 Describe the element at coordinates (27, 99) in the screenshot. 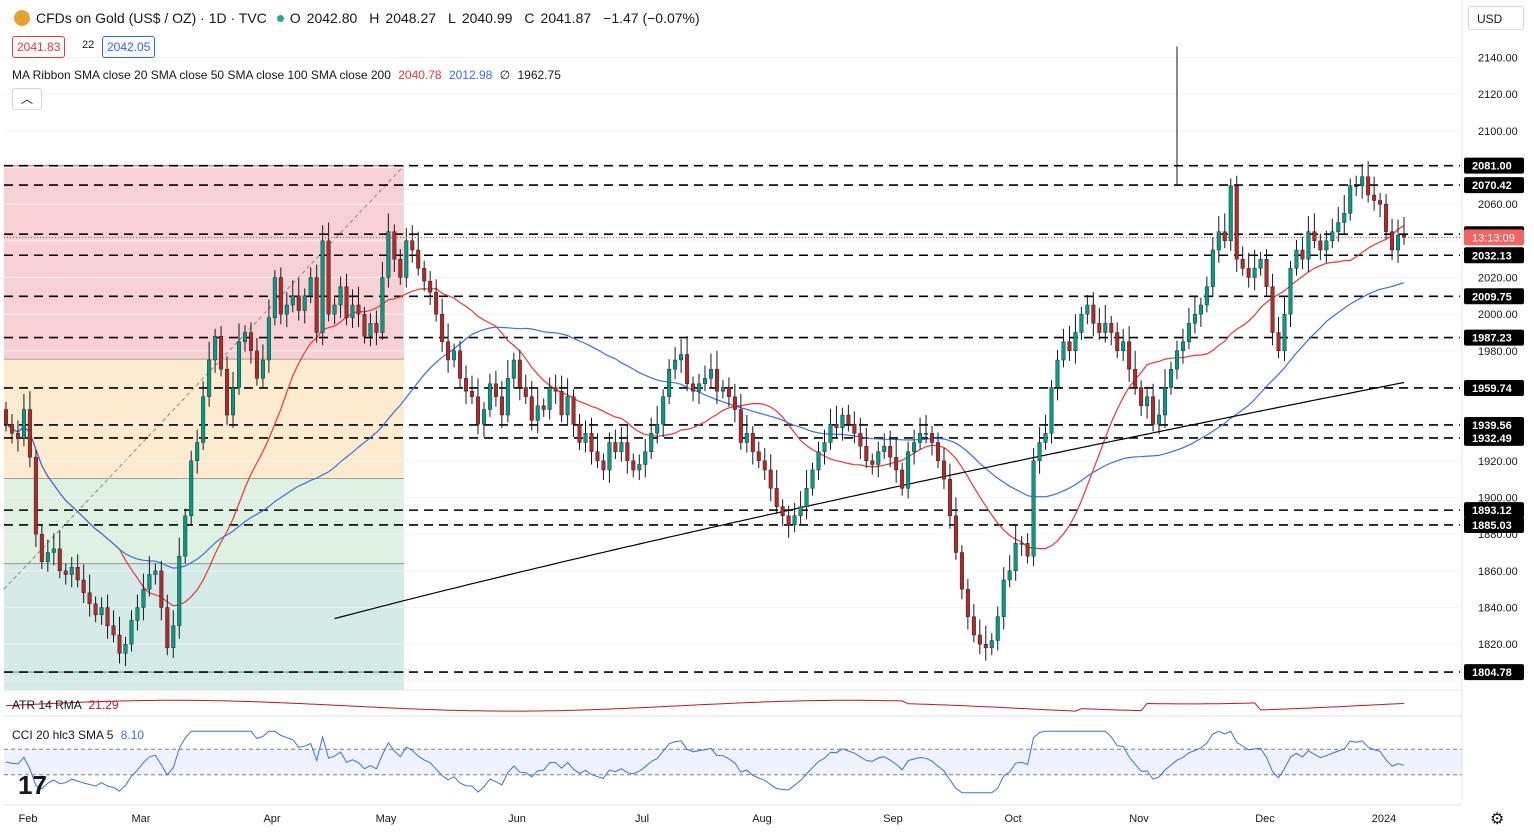

I see `collapse-legend-button: ︿` at that location.